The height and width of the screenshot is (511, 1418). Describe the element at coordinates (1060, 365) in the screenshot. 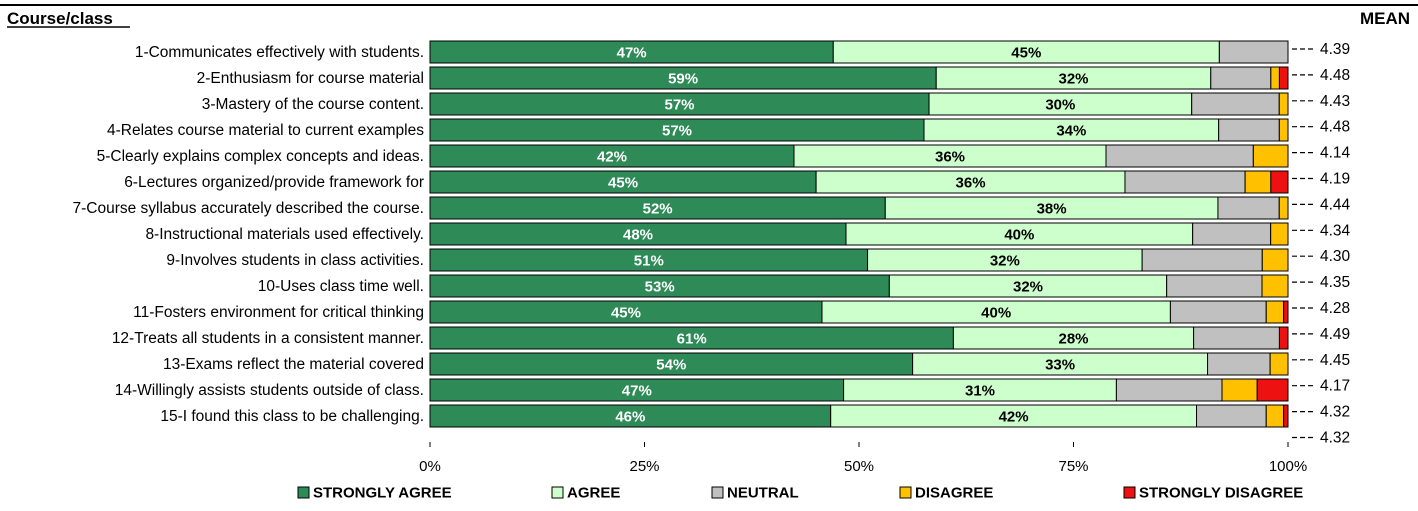

I see `data-label: 33%` at that location.